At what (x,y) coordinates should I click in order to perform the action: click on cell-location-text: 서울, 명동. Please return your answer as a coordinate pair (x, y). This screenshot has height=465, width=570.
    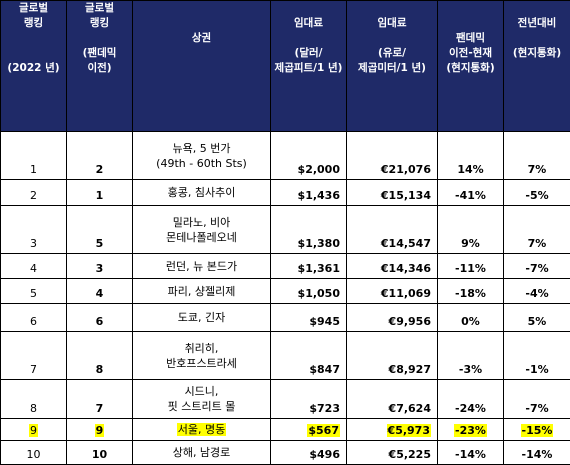
    Looking at the image, I should click on (201, 429).